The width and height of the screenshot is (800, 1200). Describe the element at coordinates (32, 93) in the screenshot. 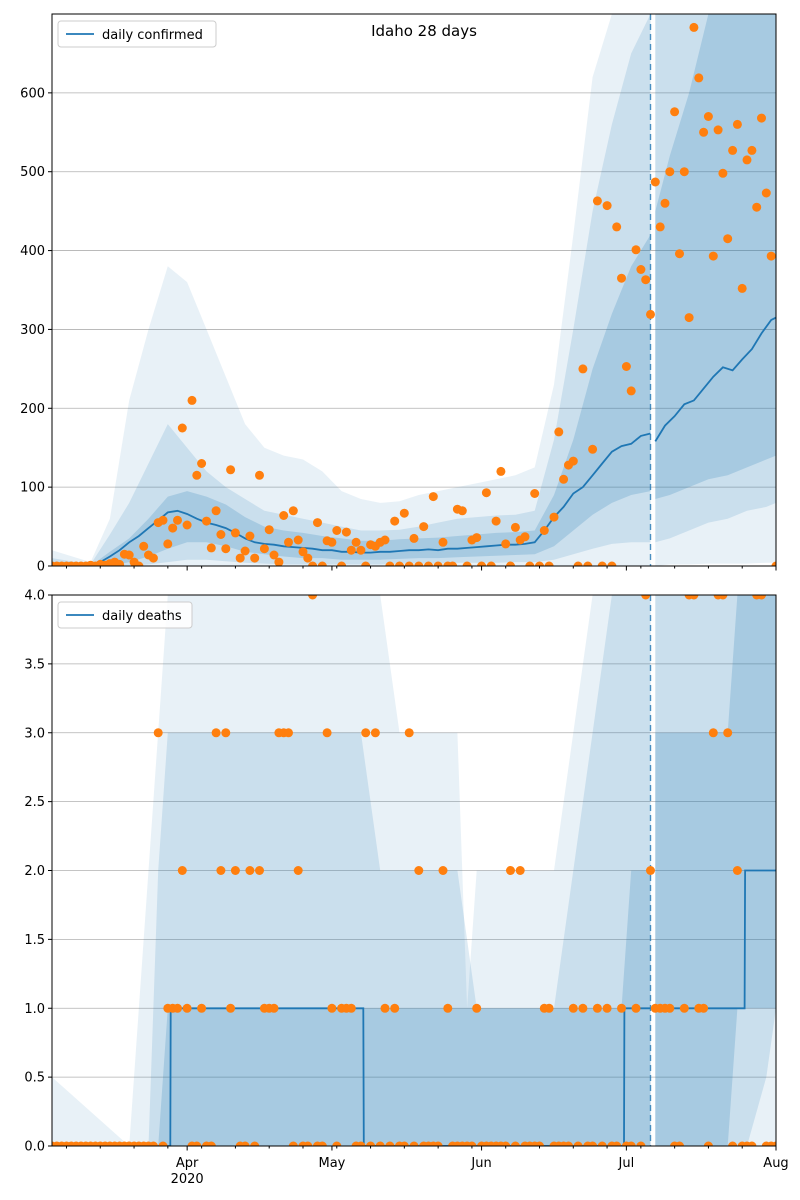

I see `y-tick-label: 600` at that location.